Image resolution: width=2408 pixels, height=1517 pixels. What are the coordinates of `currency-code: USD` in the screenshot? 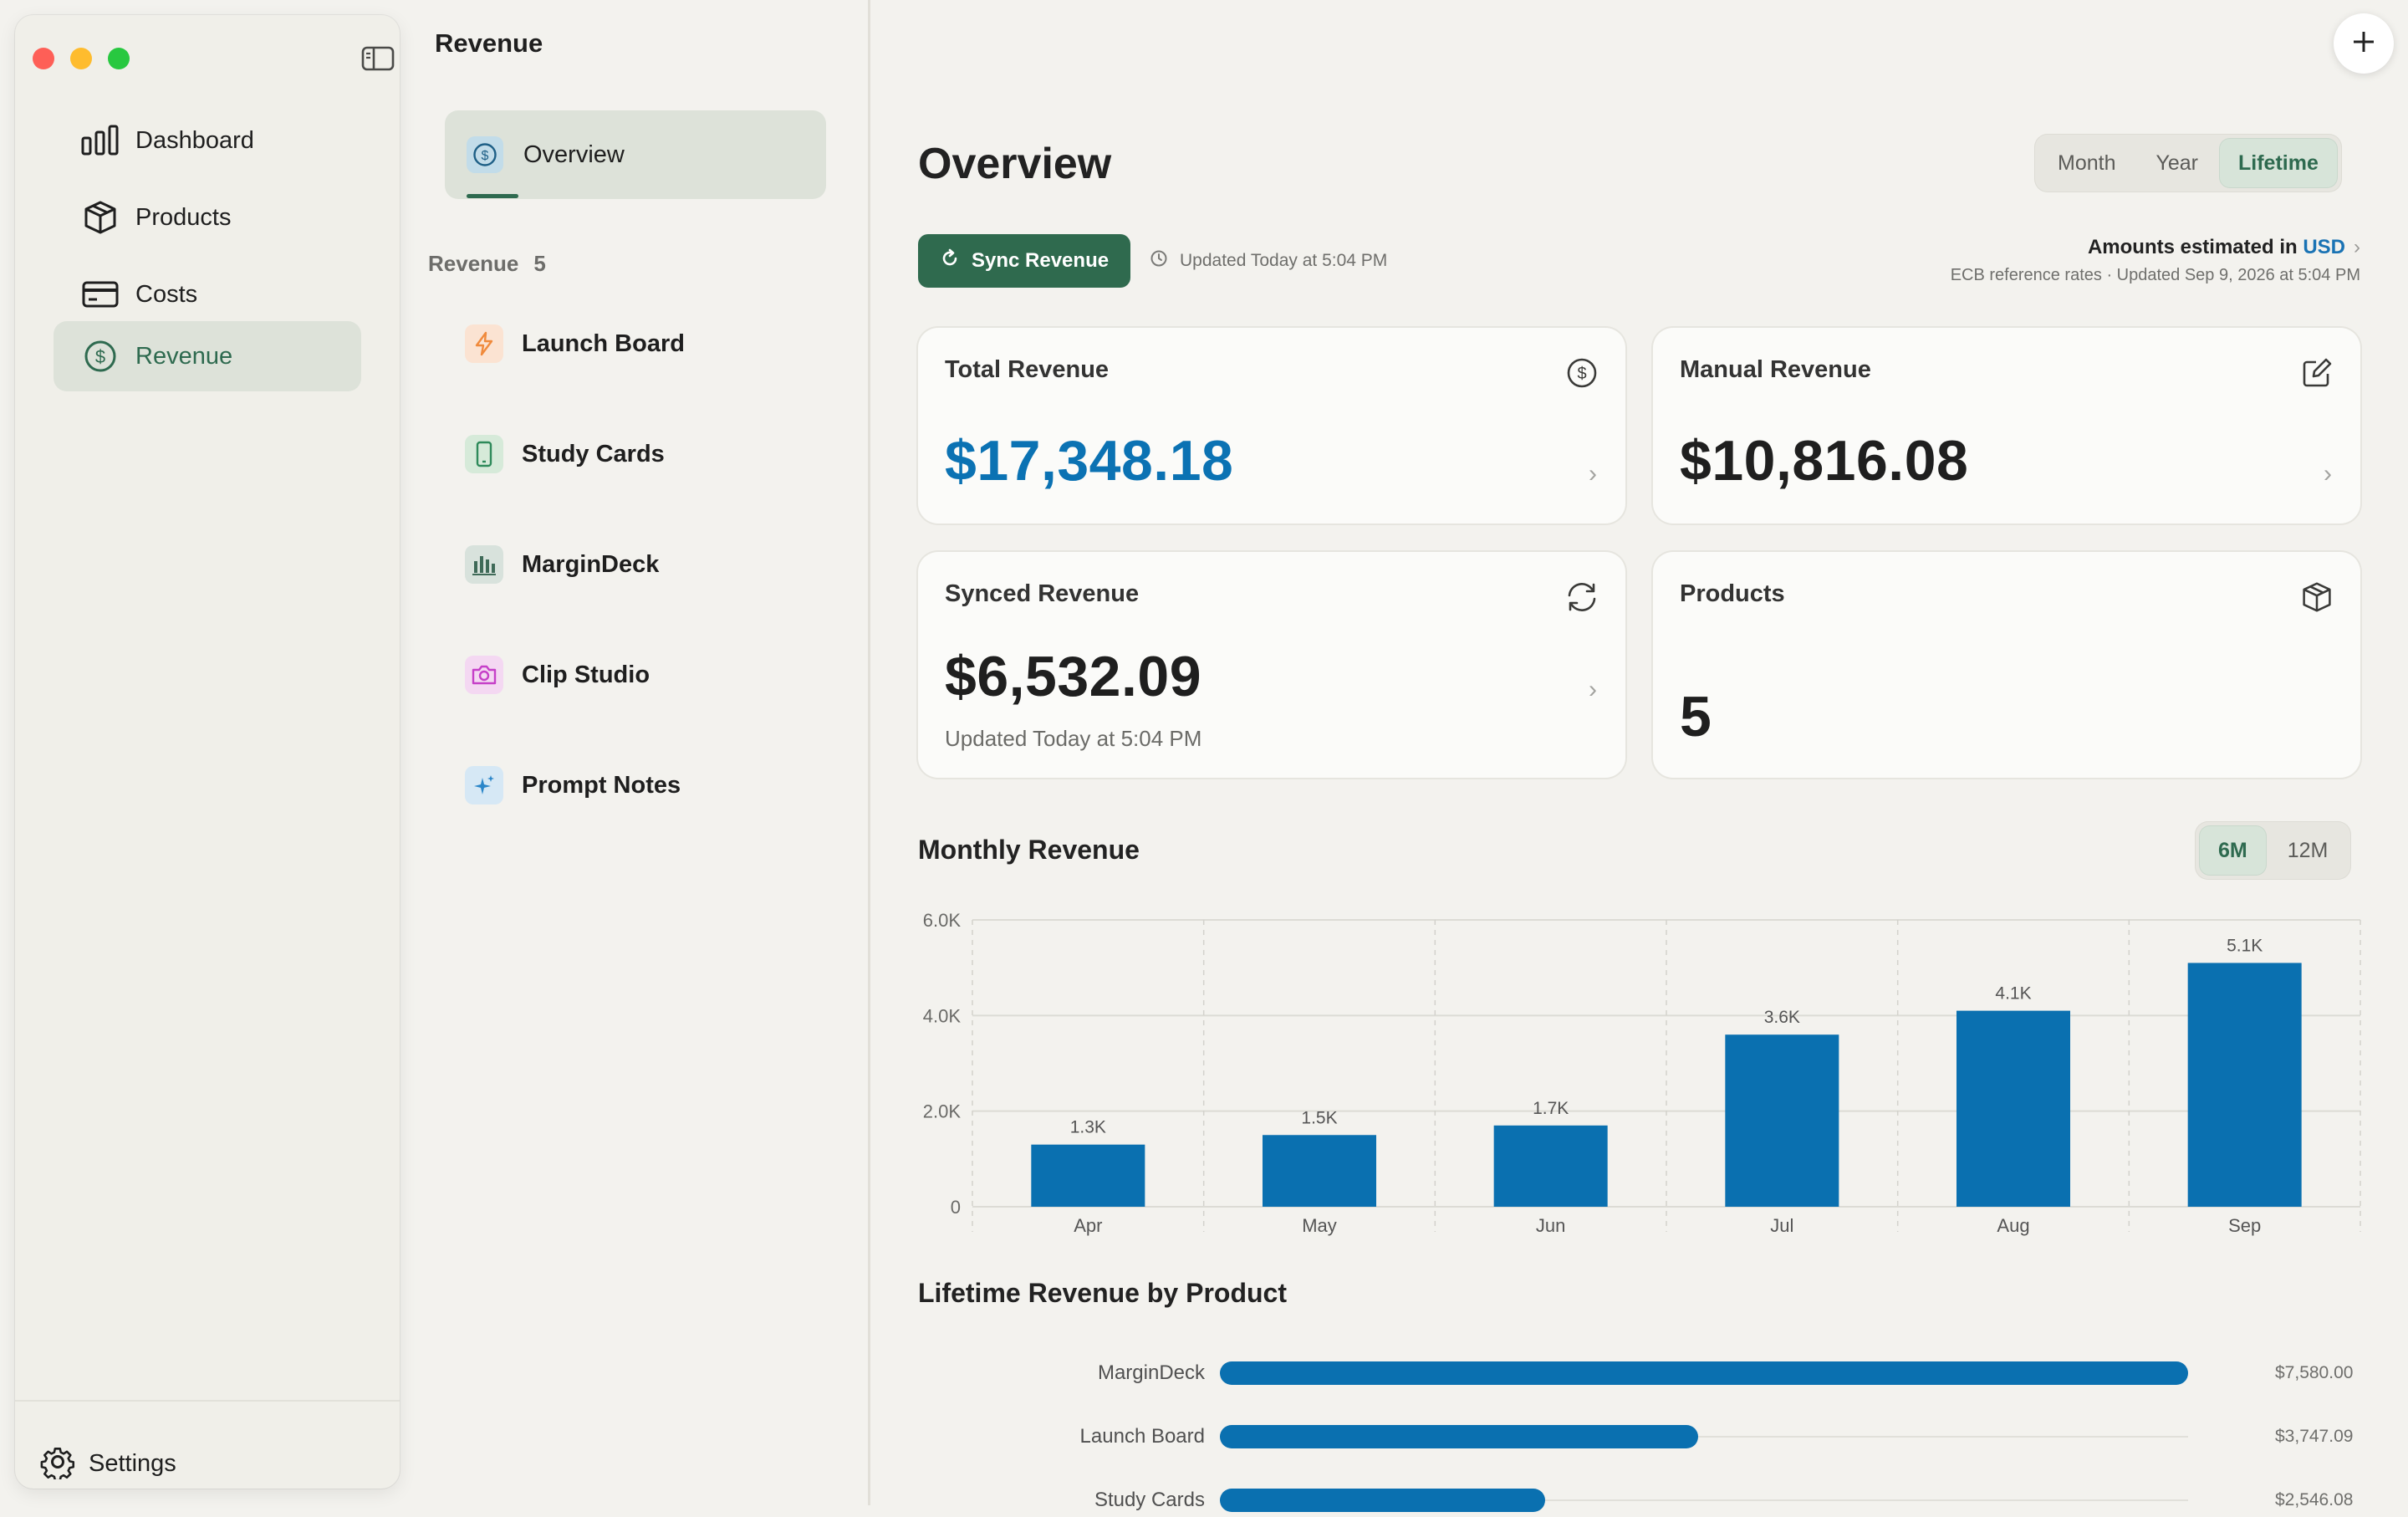 It's located at (2324, 247).